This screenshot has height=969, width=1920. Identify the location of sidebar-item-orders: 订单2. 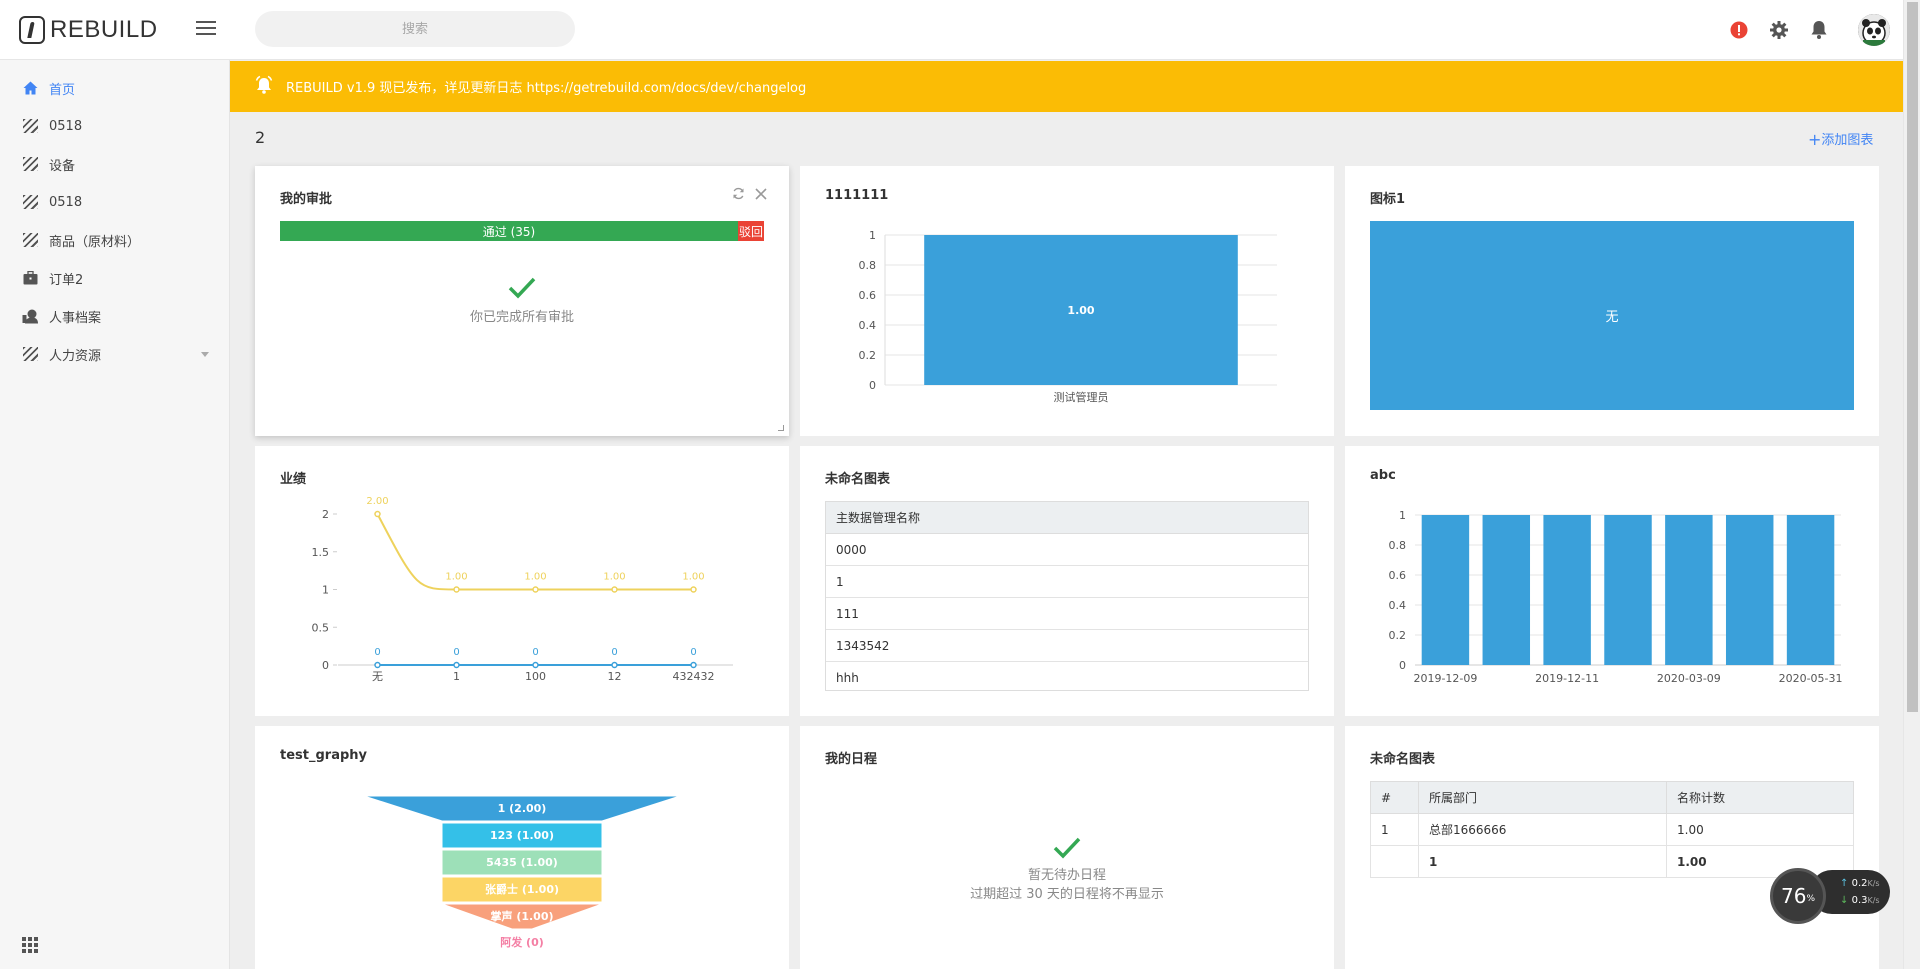
(114, 278).